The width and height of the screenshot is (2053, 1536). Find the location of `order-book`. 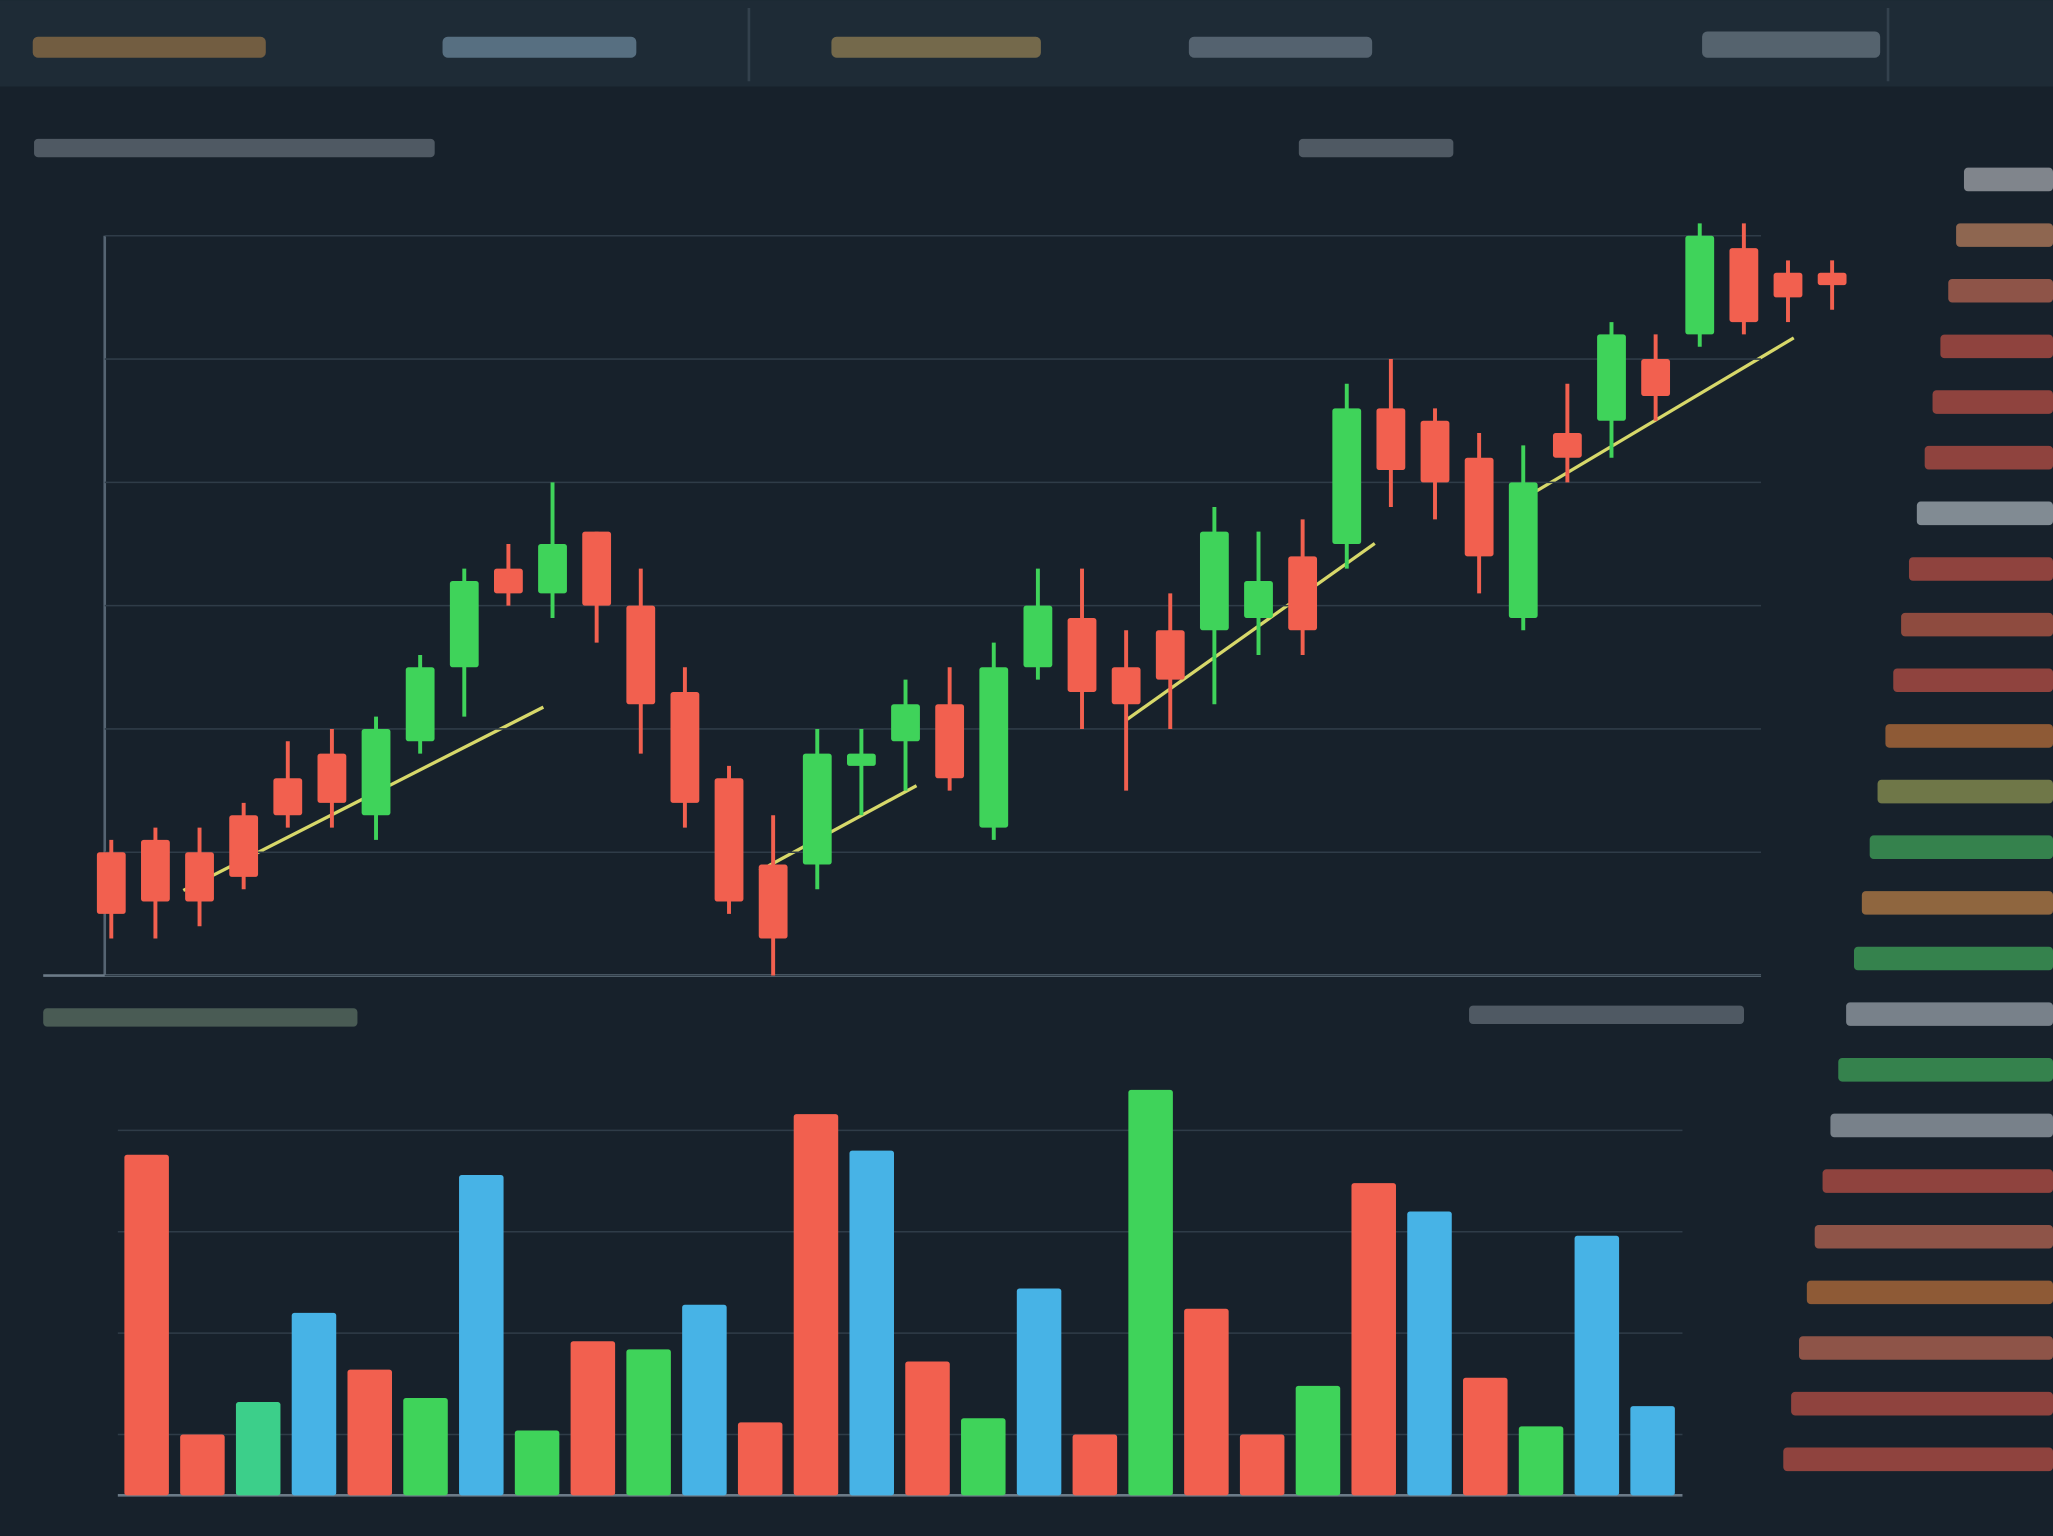

order-book is located at coordinates (1918, 819).